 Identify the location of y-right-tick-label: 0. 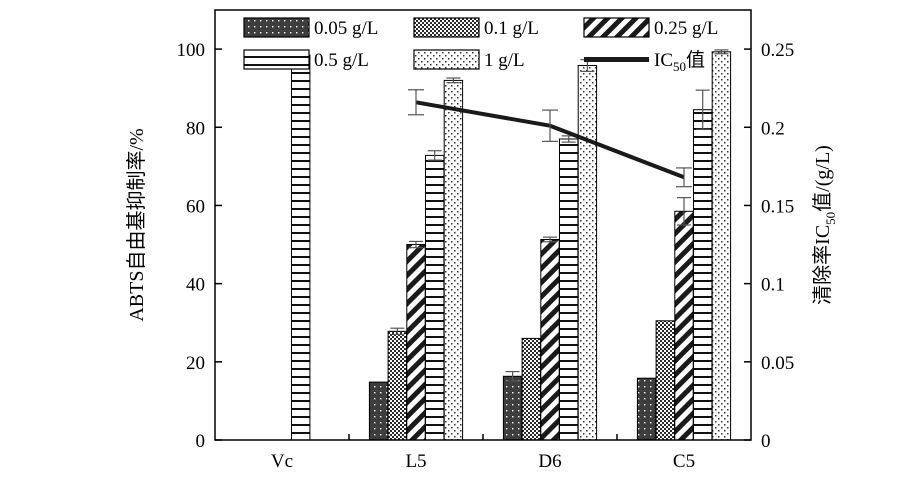
(766, 441).